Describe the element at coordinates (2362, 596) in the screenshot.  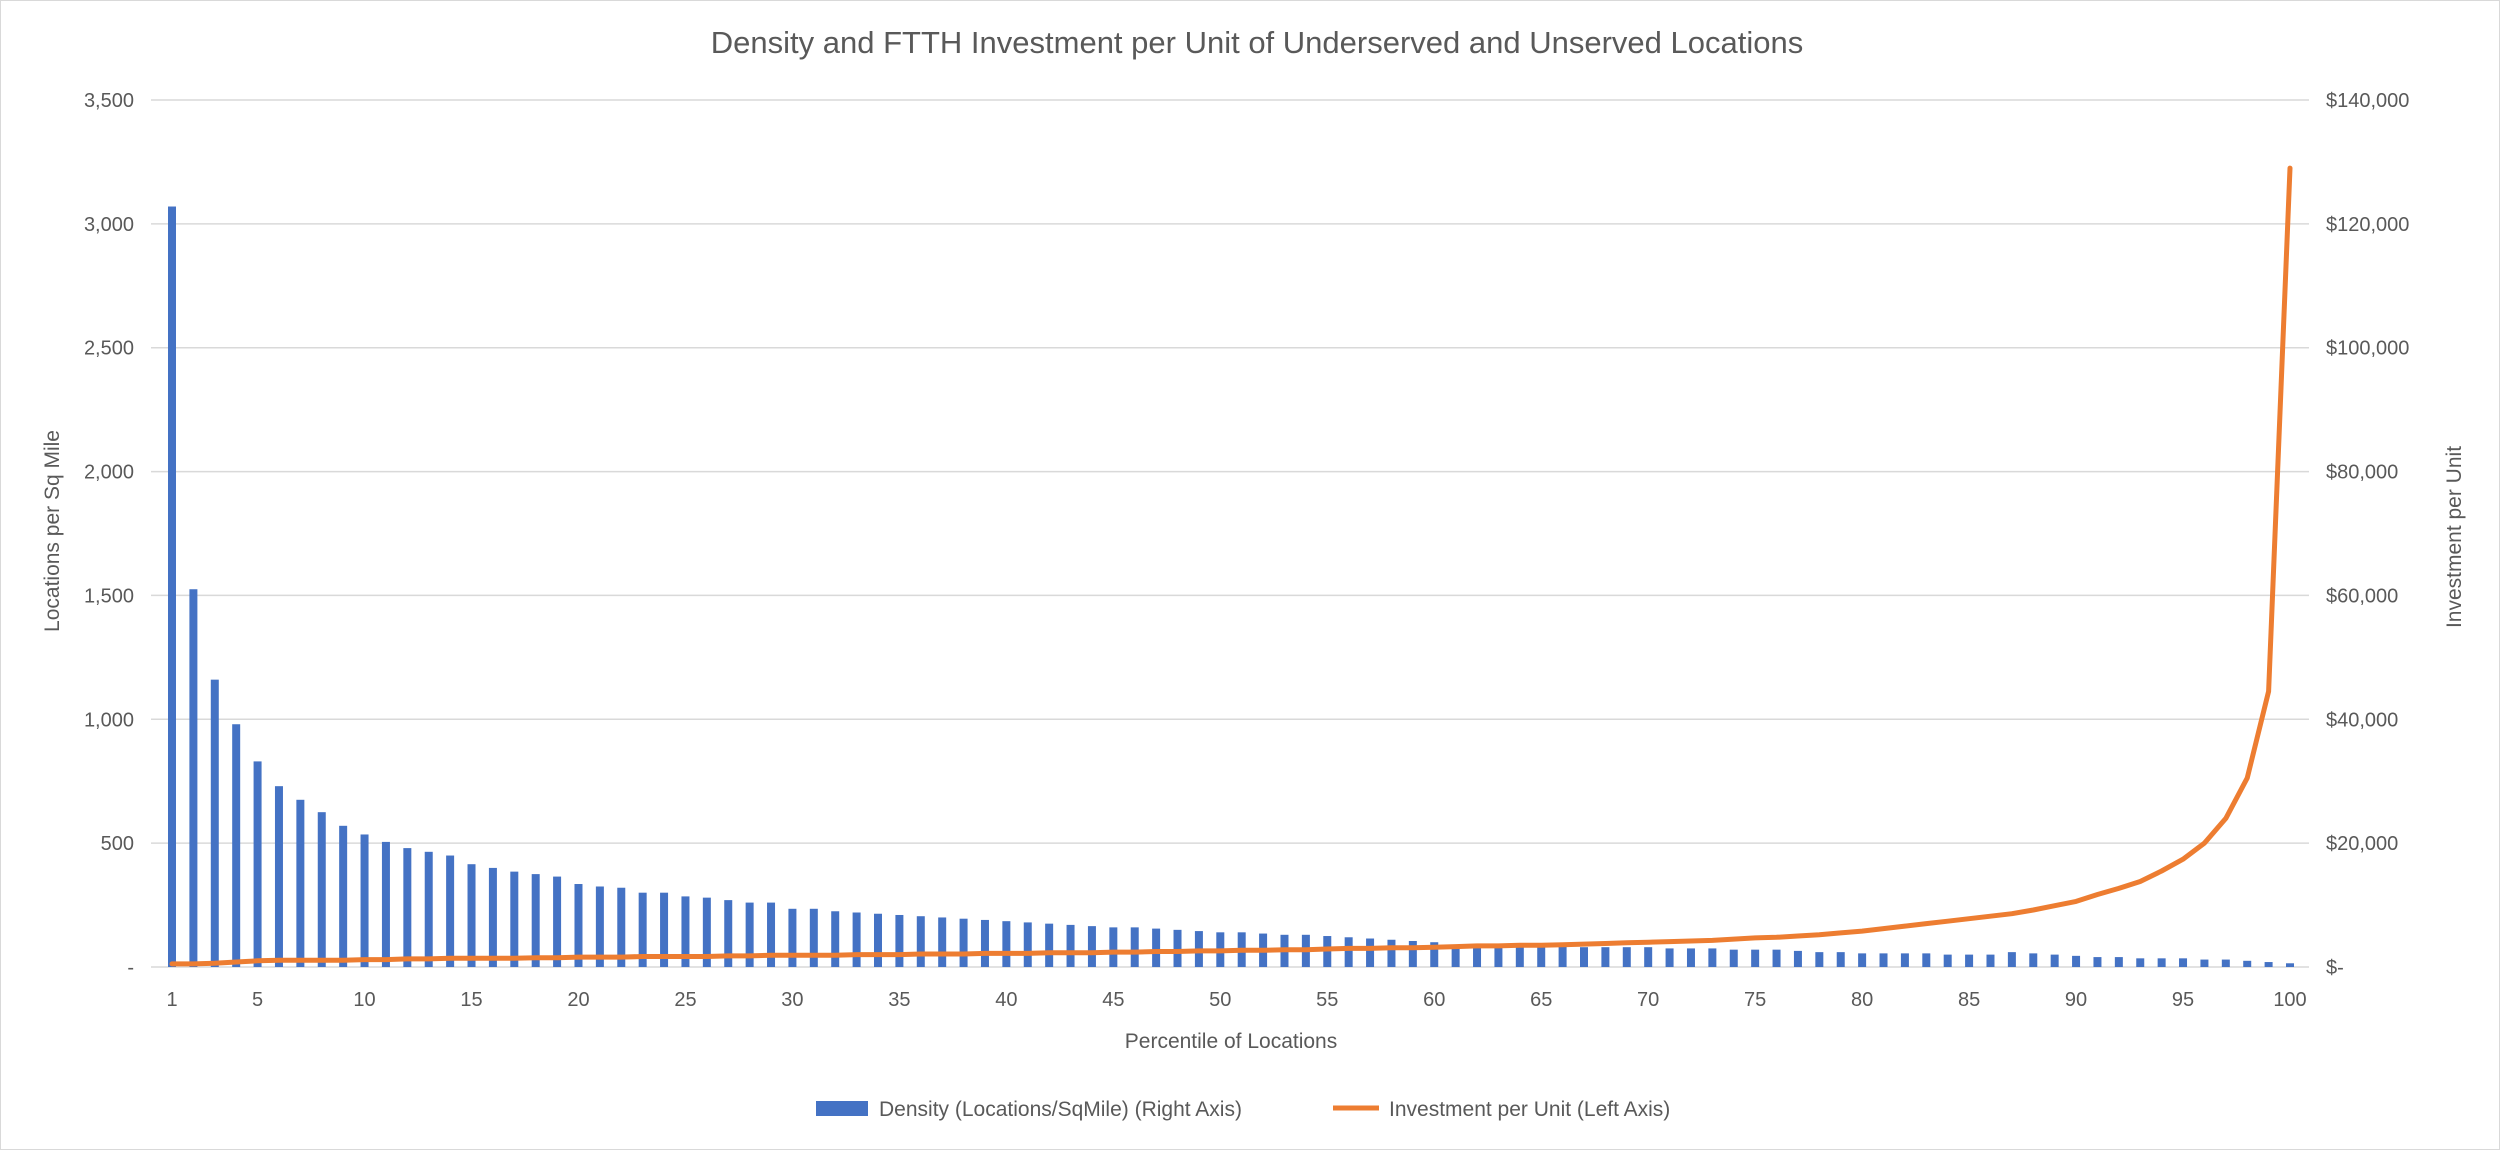
I see `right-tick-label: $60,000` at that location.